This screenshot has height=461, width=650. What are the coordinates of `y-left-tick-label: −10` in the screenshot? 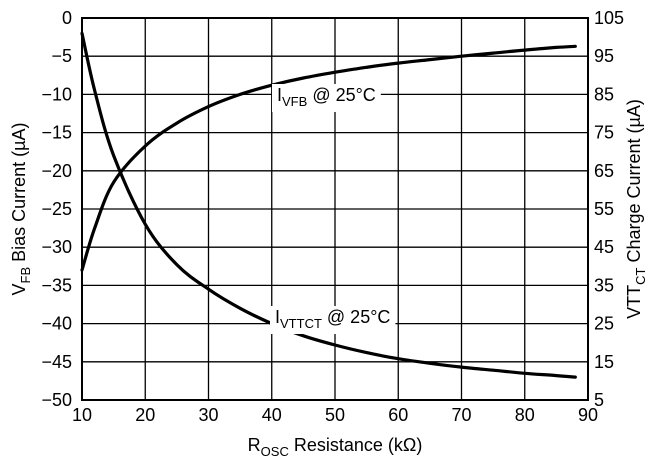 It's located at (56, 94).